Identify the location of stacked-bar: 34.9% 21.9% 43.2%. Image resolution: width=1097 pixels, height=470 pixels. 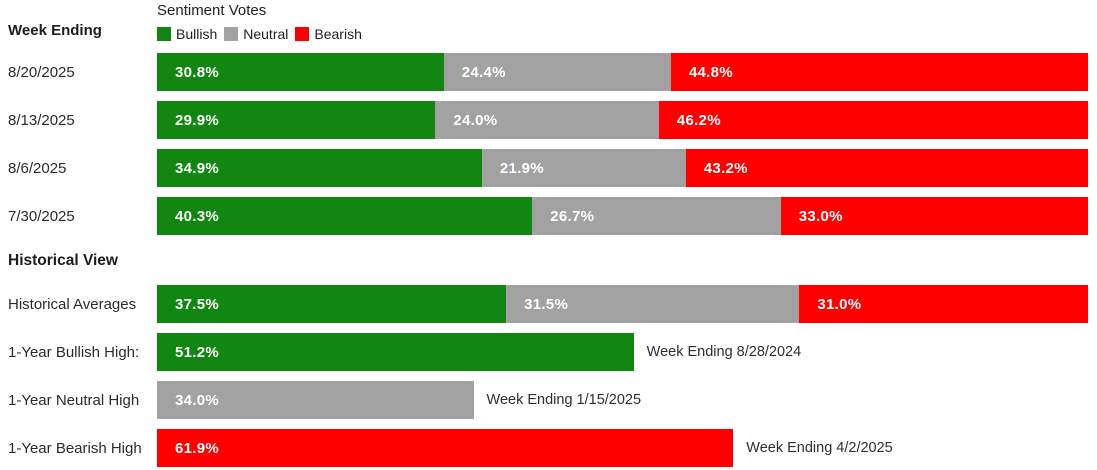
(622, 168).